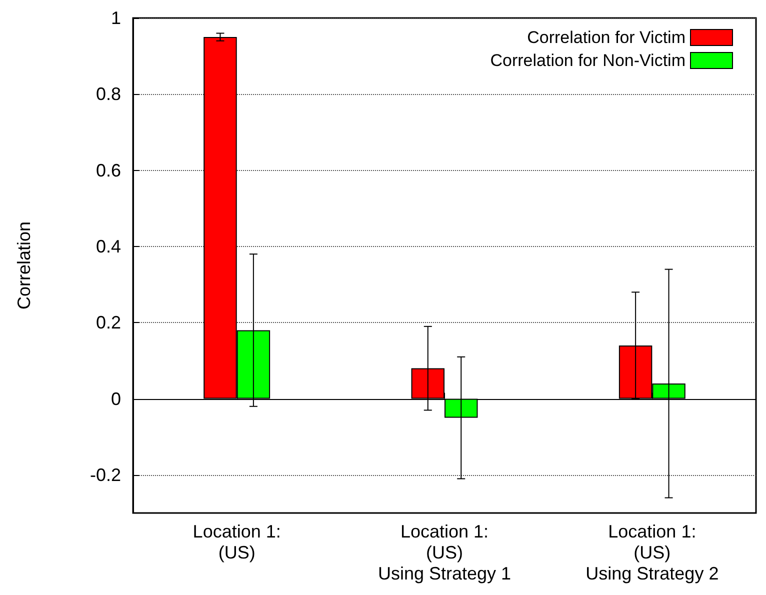 The image size is (766, 595). What do you see at coordinates (115, 18) in the screenshot?
I see `y-tick-label: 1` at bounding box center [115, 18].